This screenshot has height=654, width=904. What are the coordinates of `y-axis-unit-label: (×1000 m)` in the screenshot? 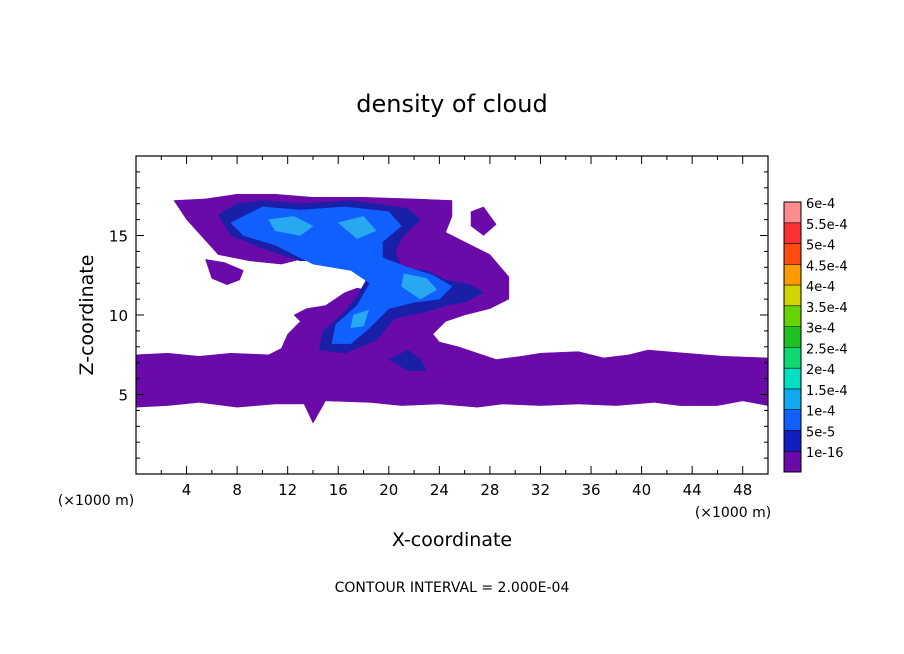 It's located at (96, 501).